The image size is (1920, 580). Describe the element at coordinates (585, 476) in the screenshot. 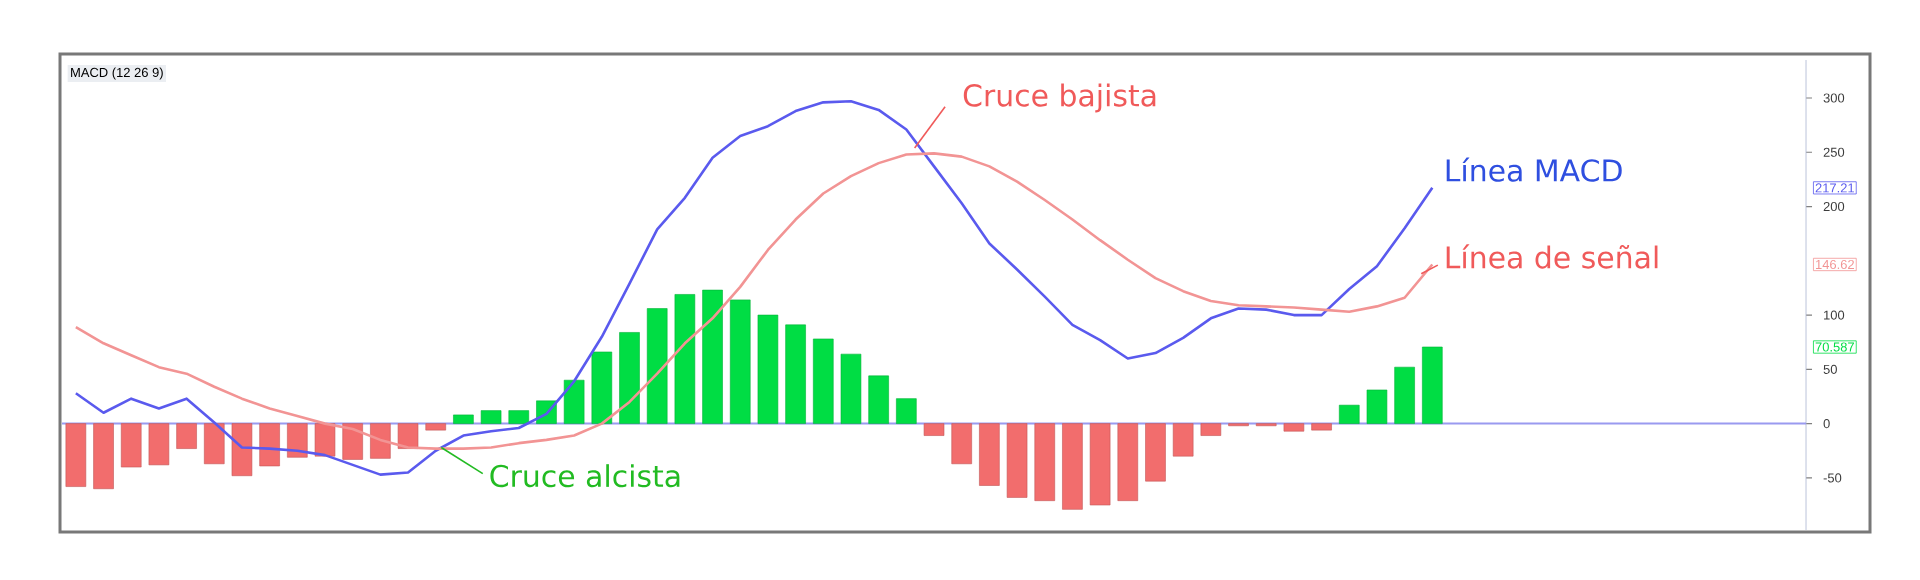

I see `annotation: Cruce alcista` at that location.